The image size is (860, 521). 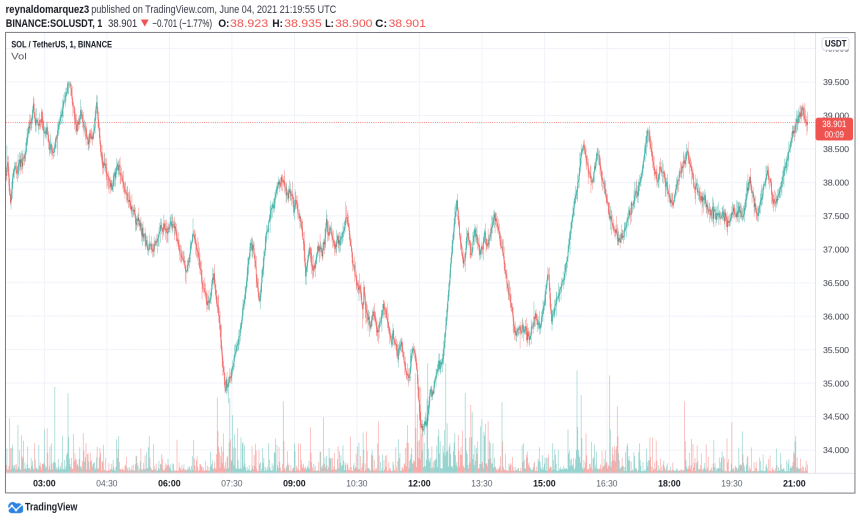 What do you see at coordinates (182, 24) in the screenshot?
I see `svg-text: −0.701 (−1.77%)` at bounding box center [182, 24].